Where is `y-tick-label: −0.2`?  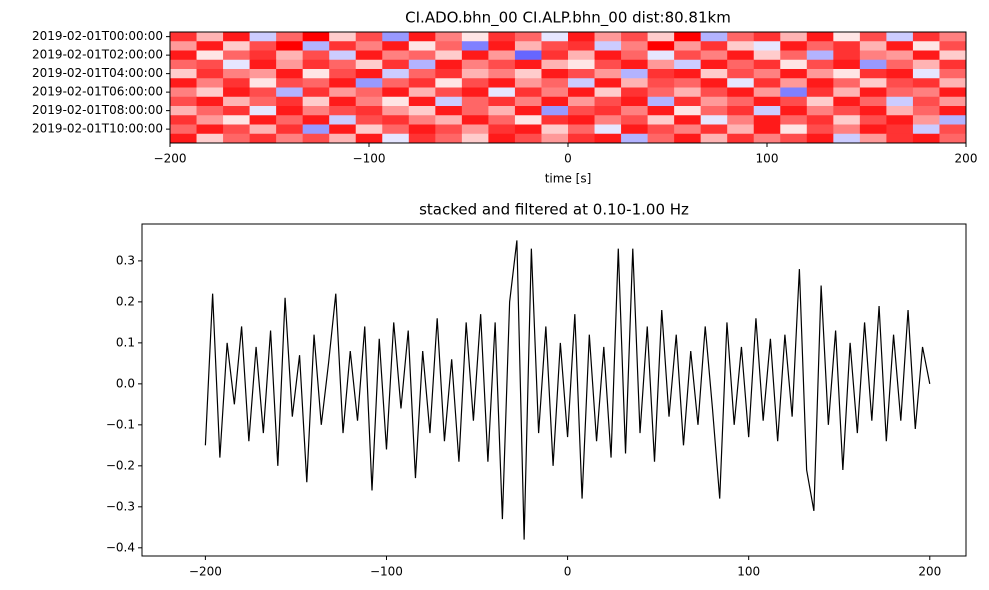 y-tick-label: −0.2 is located at coordinates (120, 465).